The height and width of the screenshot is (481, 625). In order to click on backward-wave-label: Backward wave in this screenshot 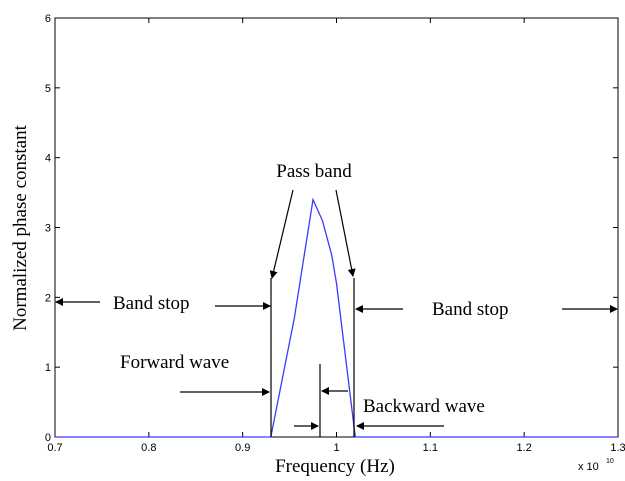, I will do `click(424, 406)`.